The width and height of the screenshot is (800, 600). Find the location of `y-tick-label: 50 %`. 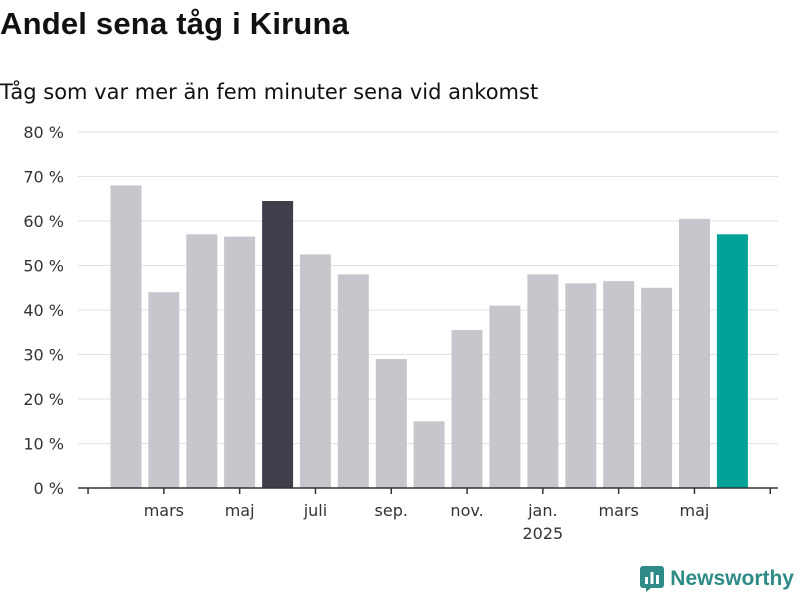

y-tick-label: 50 % is located at coordinates (43, 266).